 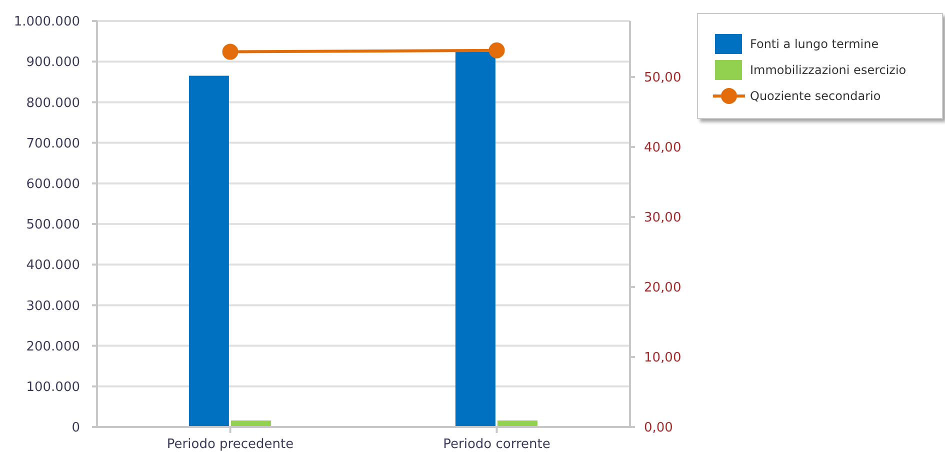 What do you see at coordinates (53, 346) in the screenshot?
I see `y-tick-label: 200.000` at bounding box center [53, 346].